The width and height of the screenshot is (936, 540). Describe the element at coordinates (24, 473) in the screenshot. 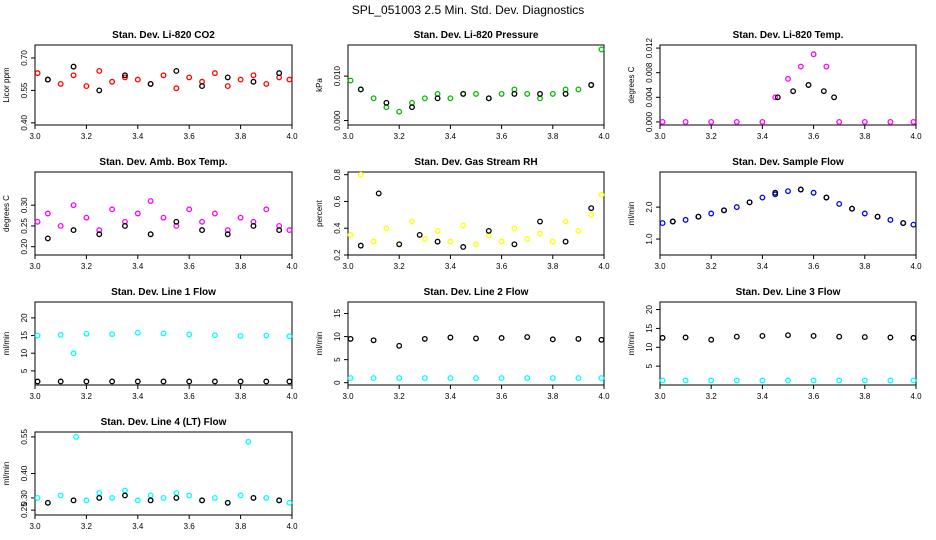

I see `y-tick-label: 0.40` at that location.